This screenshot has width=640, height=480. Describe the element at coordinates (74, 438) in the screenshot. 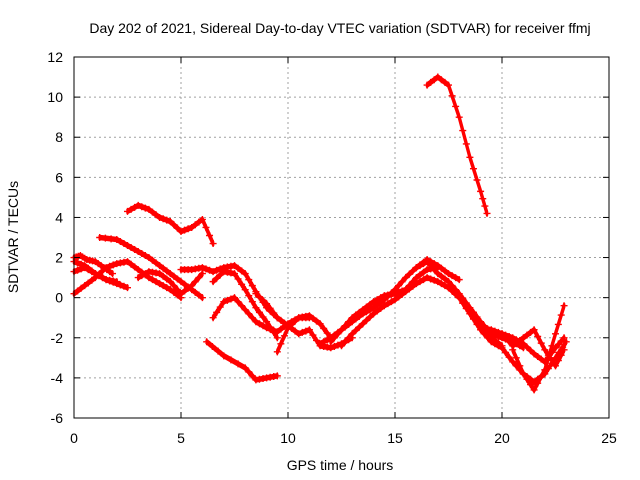

I see `x-tick-label: 0` at that location.